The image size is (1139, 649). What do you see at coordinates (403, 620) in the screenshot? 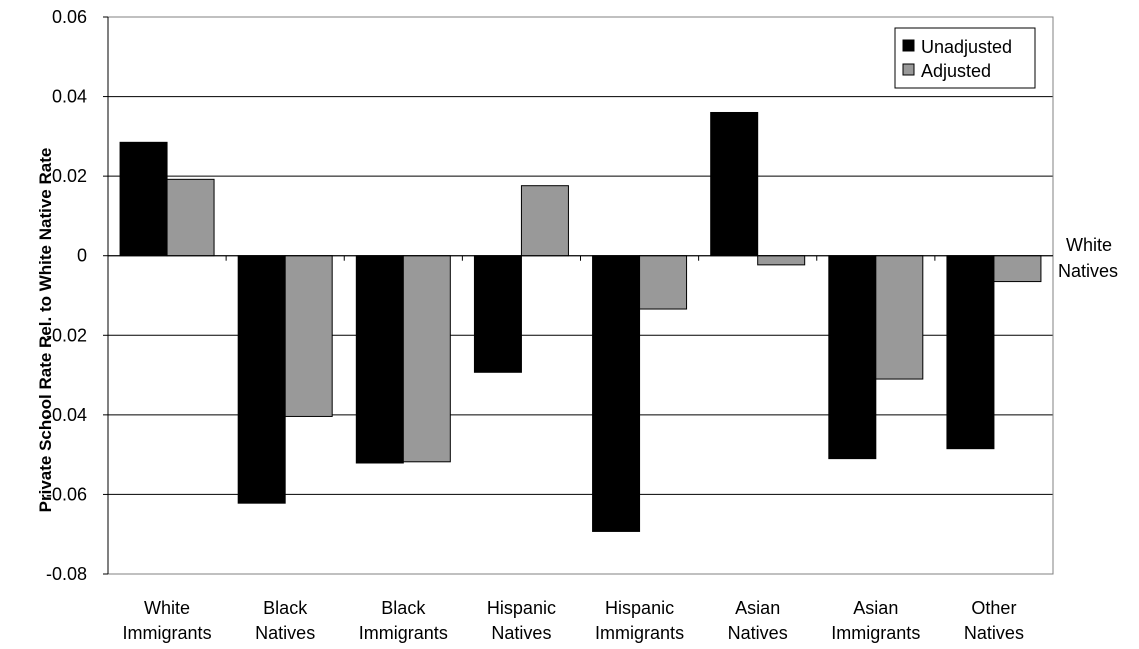
I see `x-tick-label: Black Immigrants` at bounding box center [403, 620].